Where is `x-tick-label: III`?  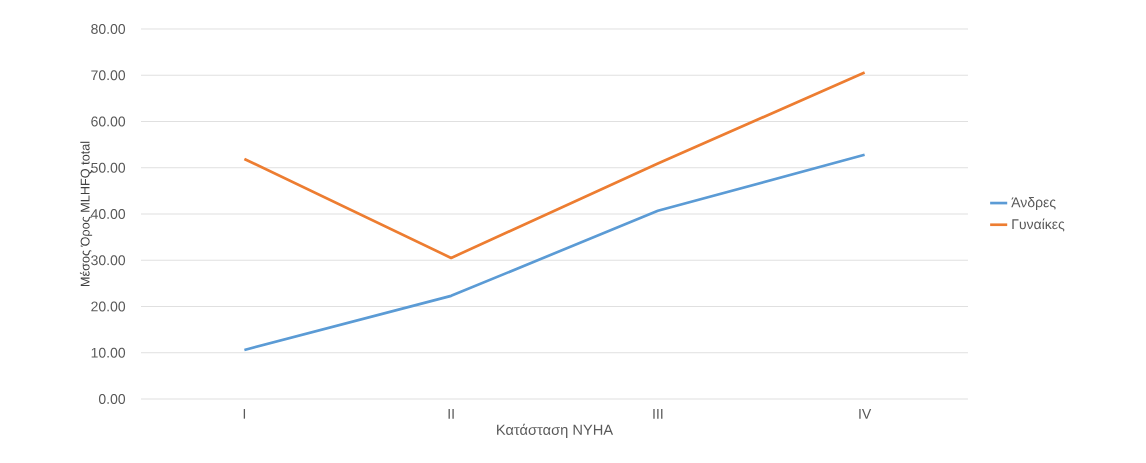
x-tick-label: III is located at coordinates (658, 414).